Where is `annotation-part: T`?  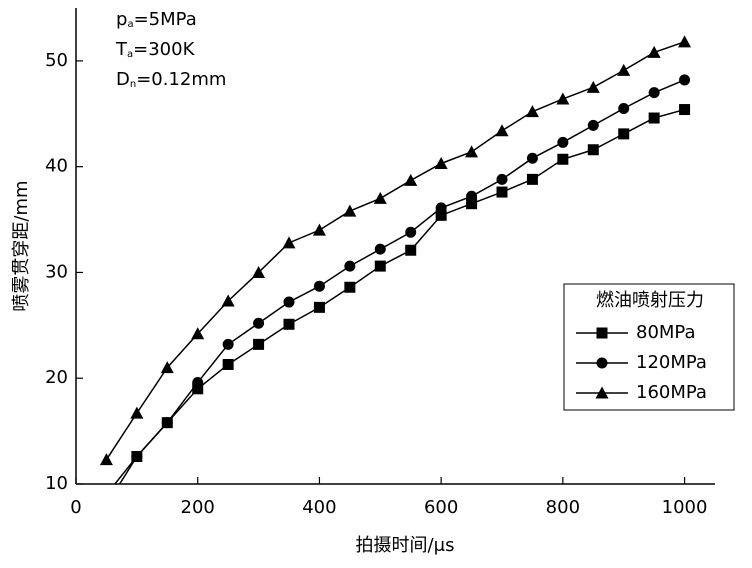 annotation-part: T is located at coordinates (121, 49).